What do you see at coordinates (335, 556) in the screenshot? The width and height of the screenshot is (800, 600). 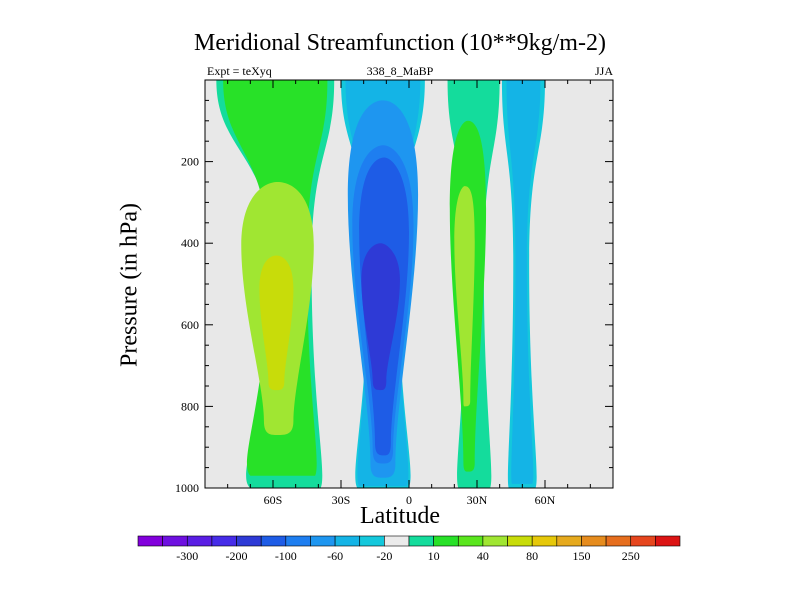 I see `colorbar-label: -60` at bounding box center [335, 556].